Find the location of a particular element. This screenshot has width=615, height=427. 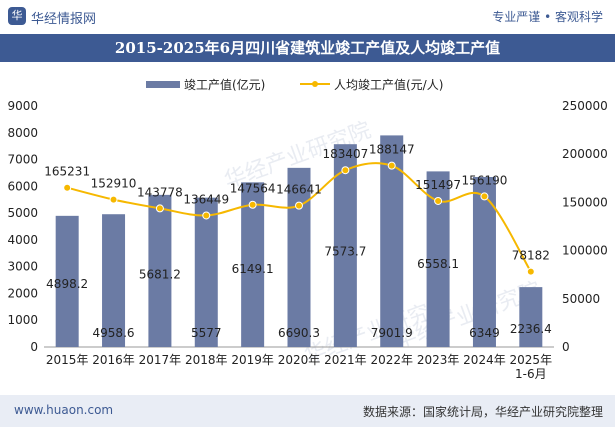

x-tick-label: 2016年 is located at coordinates (113, 360).